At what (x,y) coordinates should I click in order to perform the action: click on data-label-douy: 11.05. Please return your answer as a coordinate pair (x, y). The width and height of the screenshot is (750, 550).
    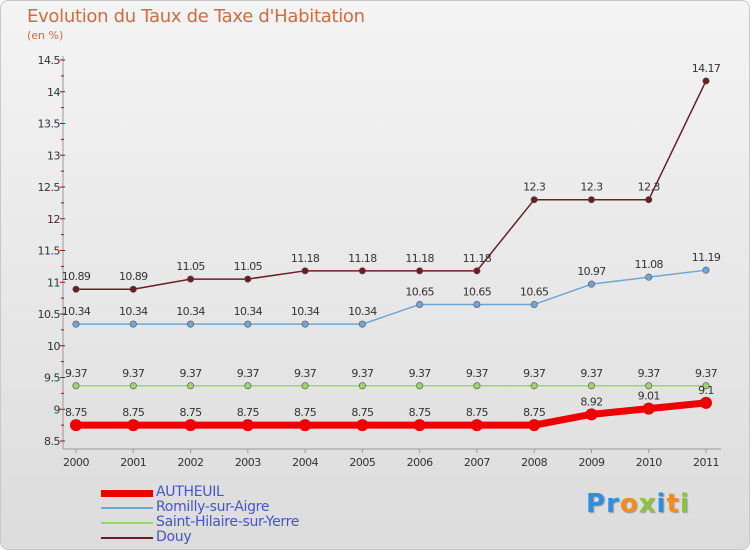
    Looking at the image, I should click on (190, 266).